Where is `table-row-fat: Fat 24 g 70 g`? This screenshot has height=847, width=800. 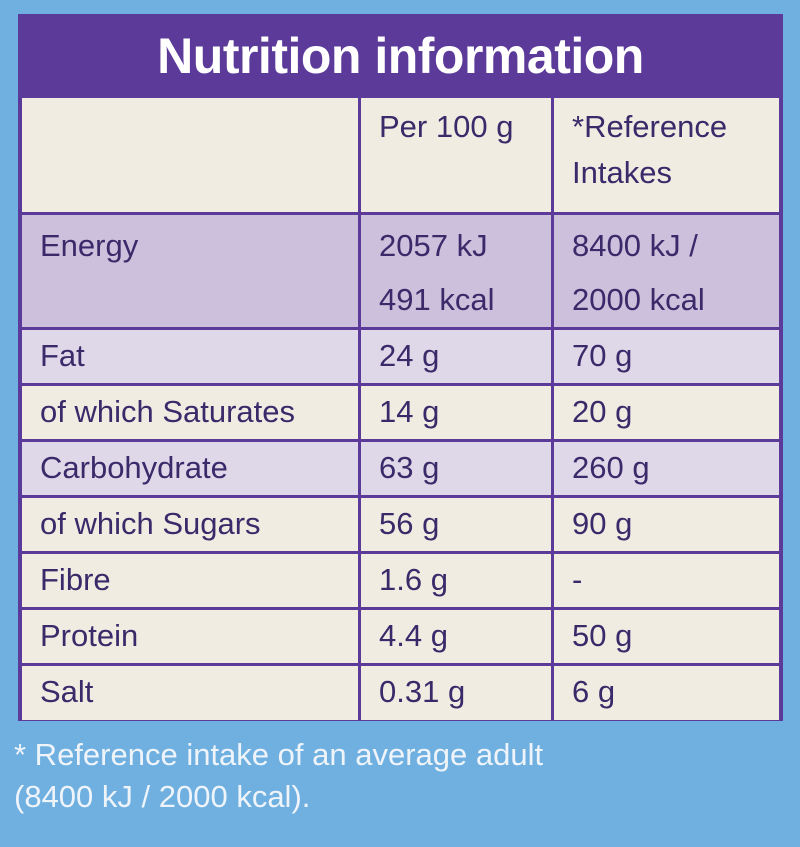 table-row-fat: Fat 24 g 70 g is located at coordinates (400, 358).